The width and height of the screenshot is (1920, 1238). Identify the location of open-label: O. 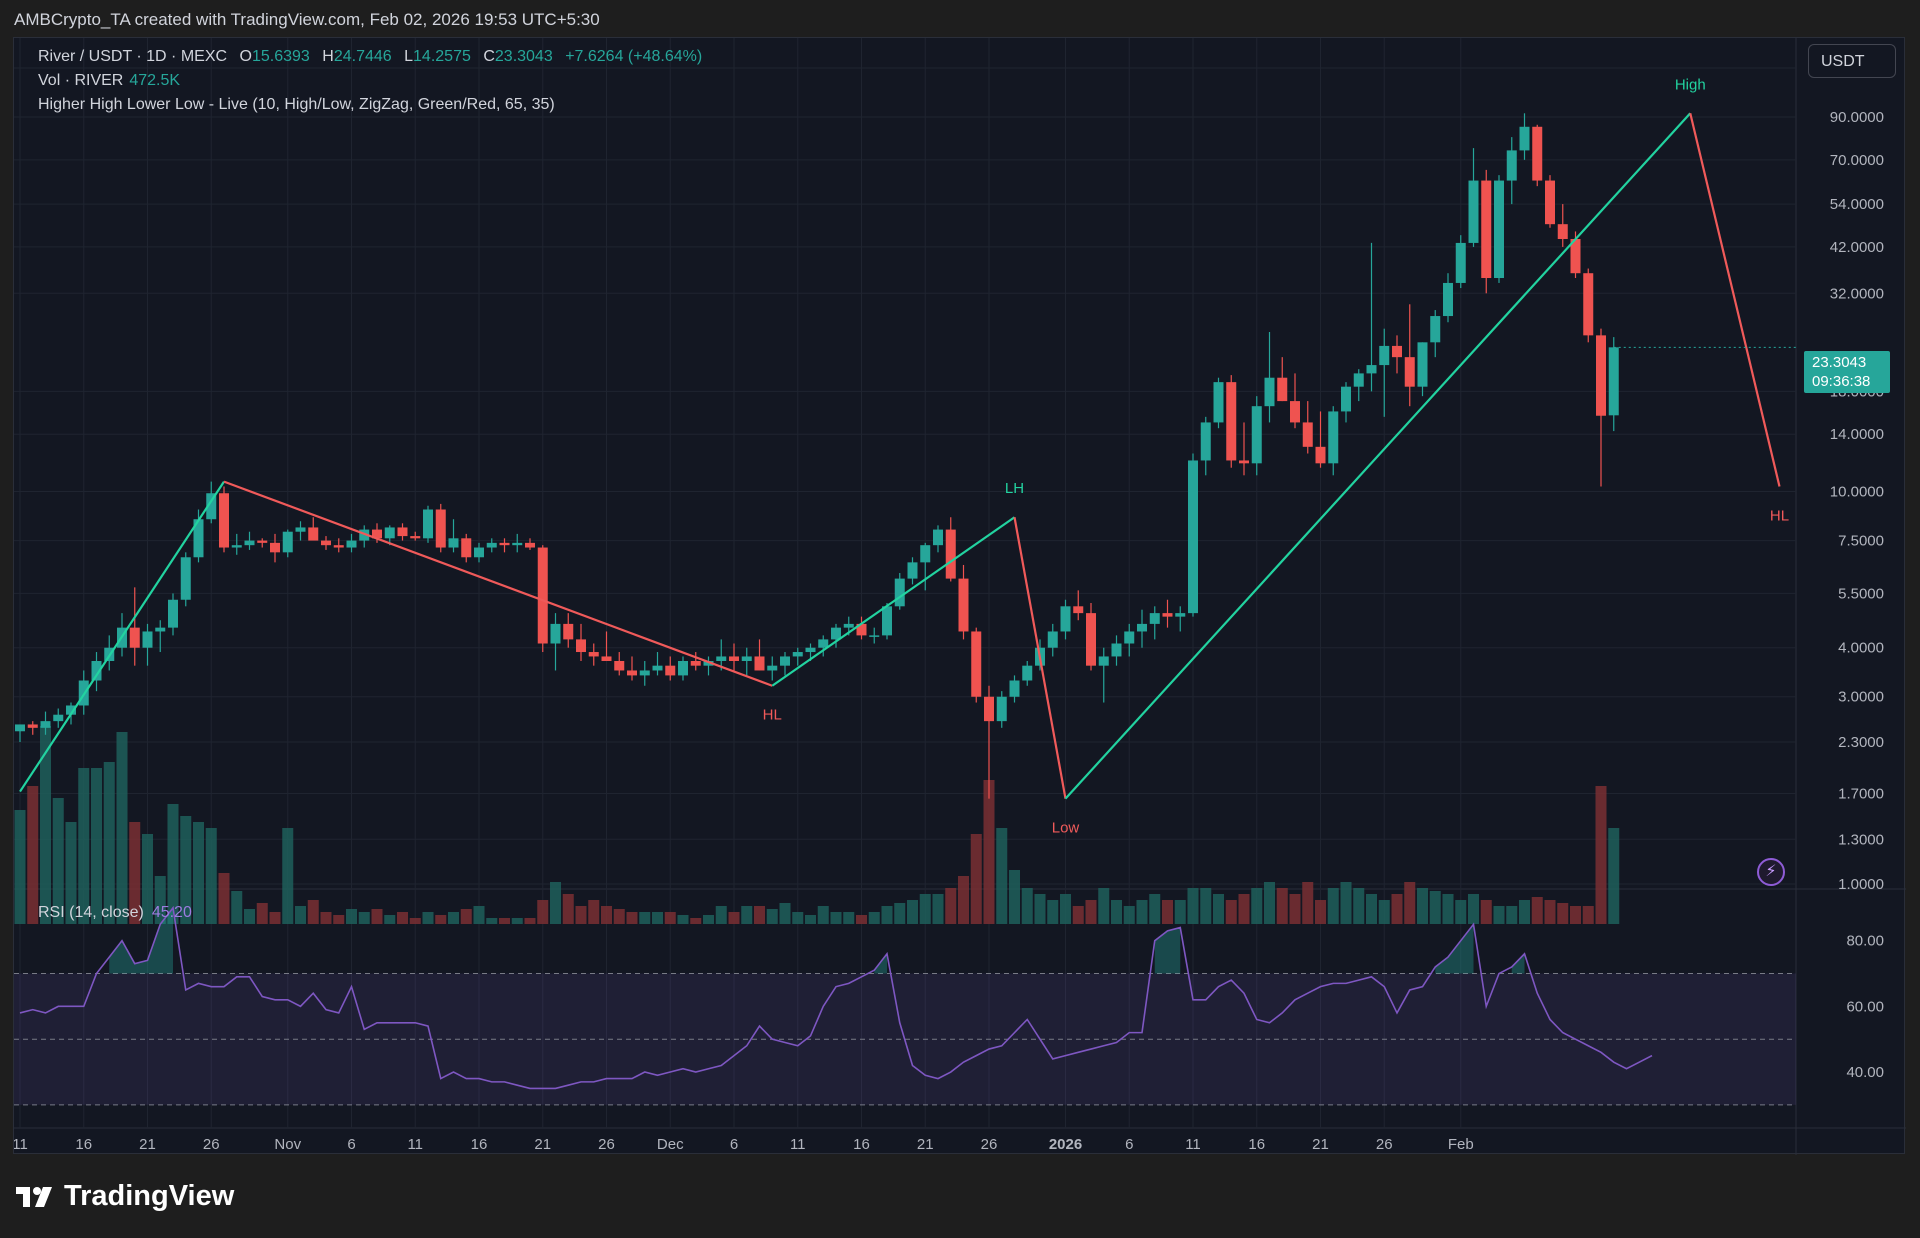
(245, 56).